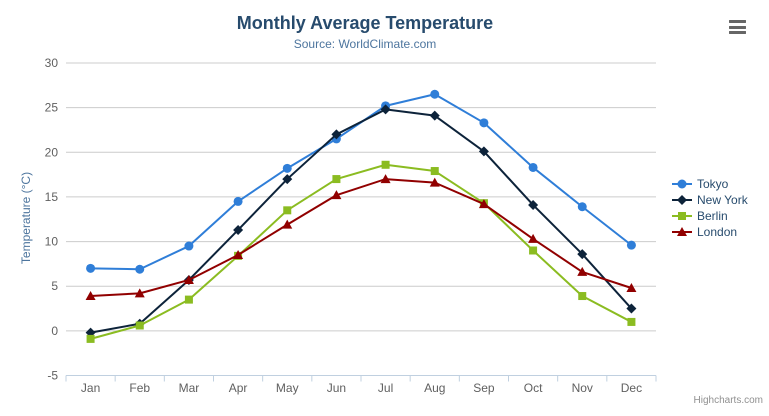  What do you see at coordinates (434, 115) in the screenshot?
I see `data-point-new-york-Aug` at bounding box center [434, 115].